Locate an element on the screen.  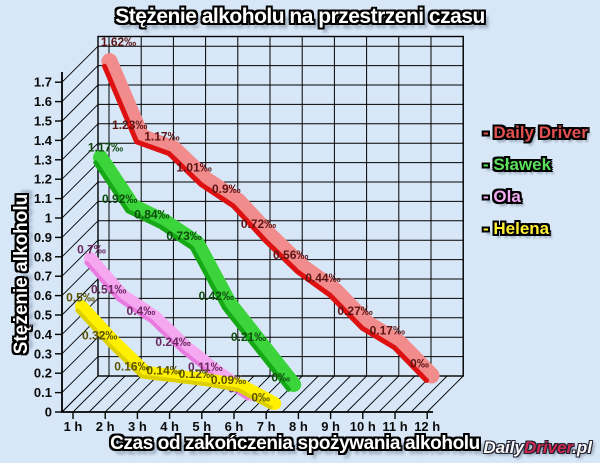
point-label: 0.84‰ is located at coordinates (151, 215).